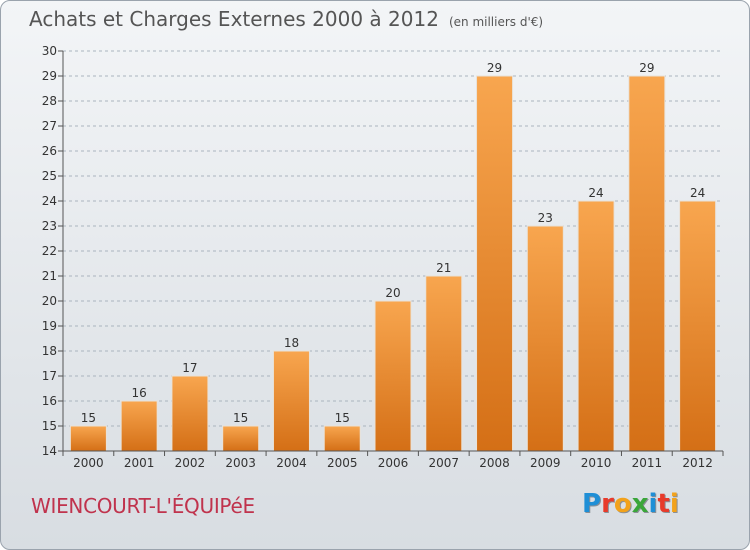 This screenshot has height=550, width=750. I want to click on y-tick-label: 25, so click(49, 176).